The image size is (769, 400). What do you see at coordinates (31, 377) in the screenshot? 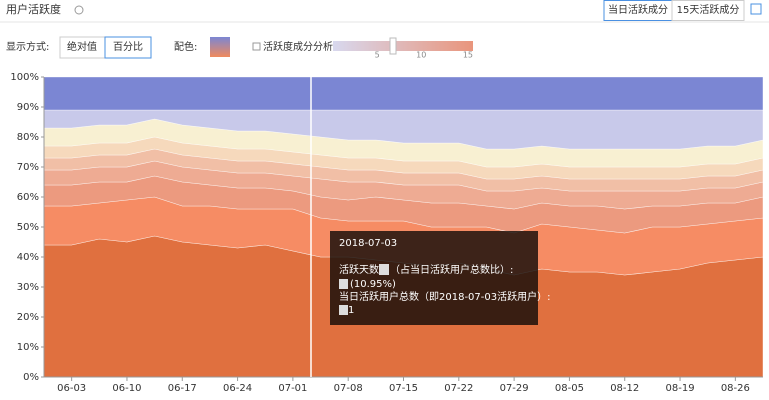
I see `y-tick-label: 0%` at bounding box center [31, 377].